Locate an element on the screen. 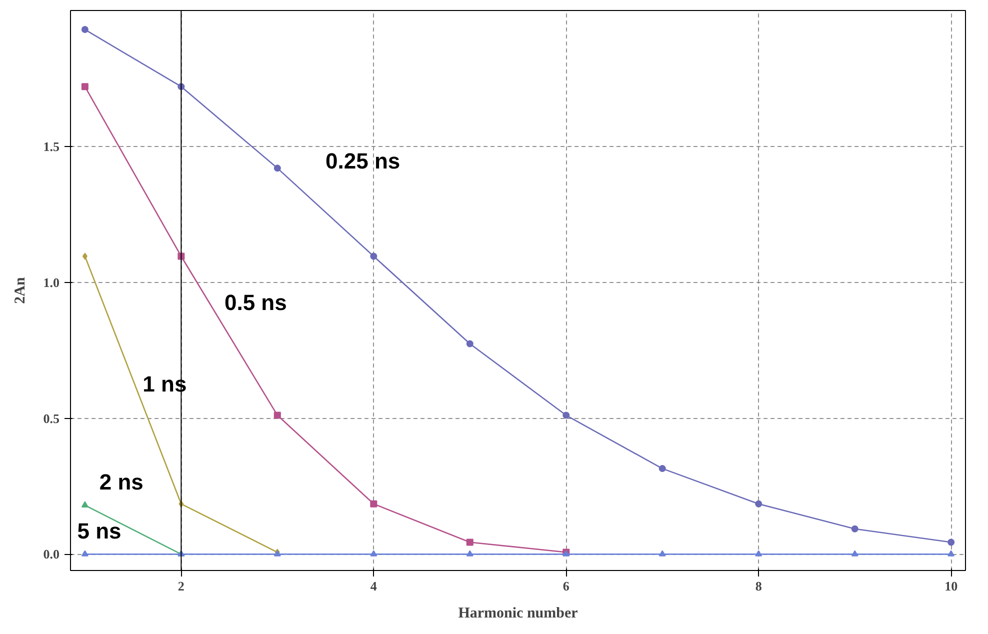 The height and width of the screenshot is (634, 988). x-tick-label: 6 is located at coordinates (566, 586).